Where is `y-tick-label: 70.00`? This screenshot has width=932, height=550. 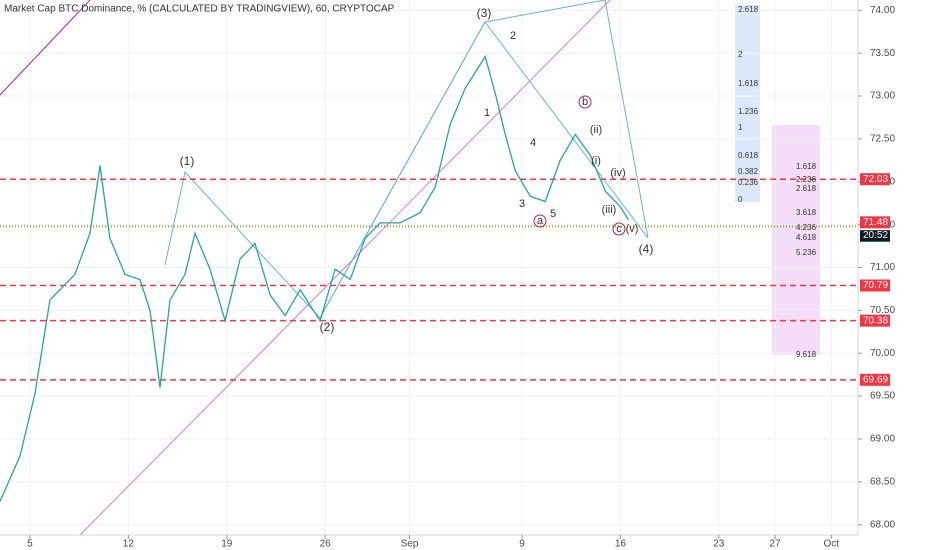 y-tick-label: 70.00 is located at coordinates (882, 353).